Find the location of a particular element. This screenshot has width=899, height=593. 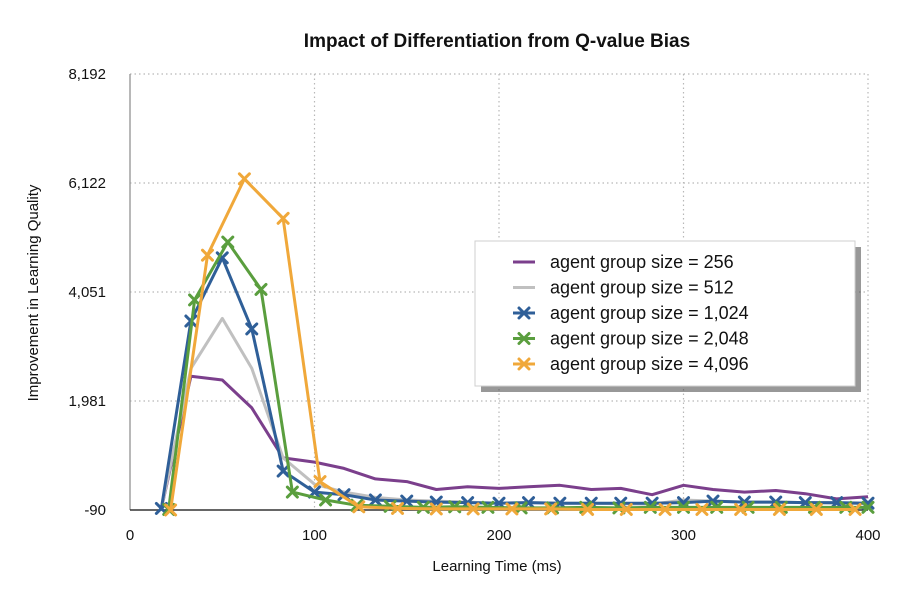

legend-label-2: agent group size = 1,024 is located at coordinates (649, 313).